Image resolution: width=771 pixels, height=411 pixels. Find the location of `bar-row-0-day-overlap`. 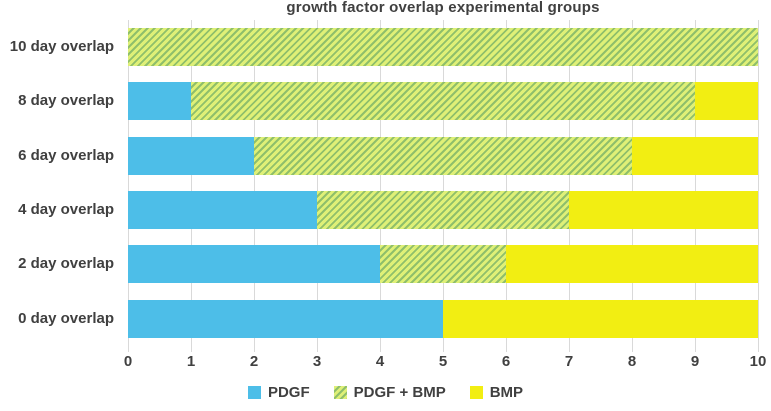

bar-row-0-day-overlap is located at coordinates (443, 318).